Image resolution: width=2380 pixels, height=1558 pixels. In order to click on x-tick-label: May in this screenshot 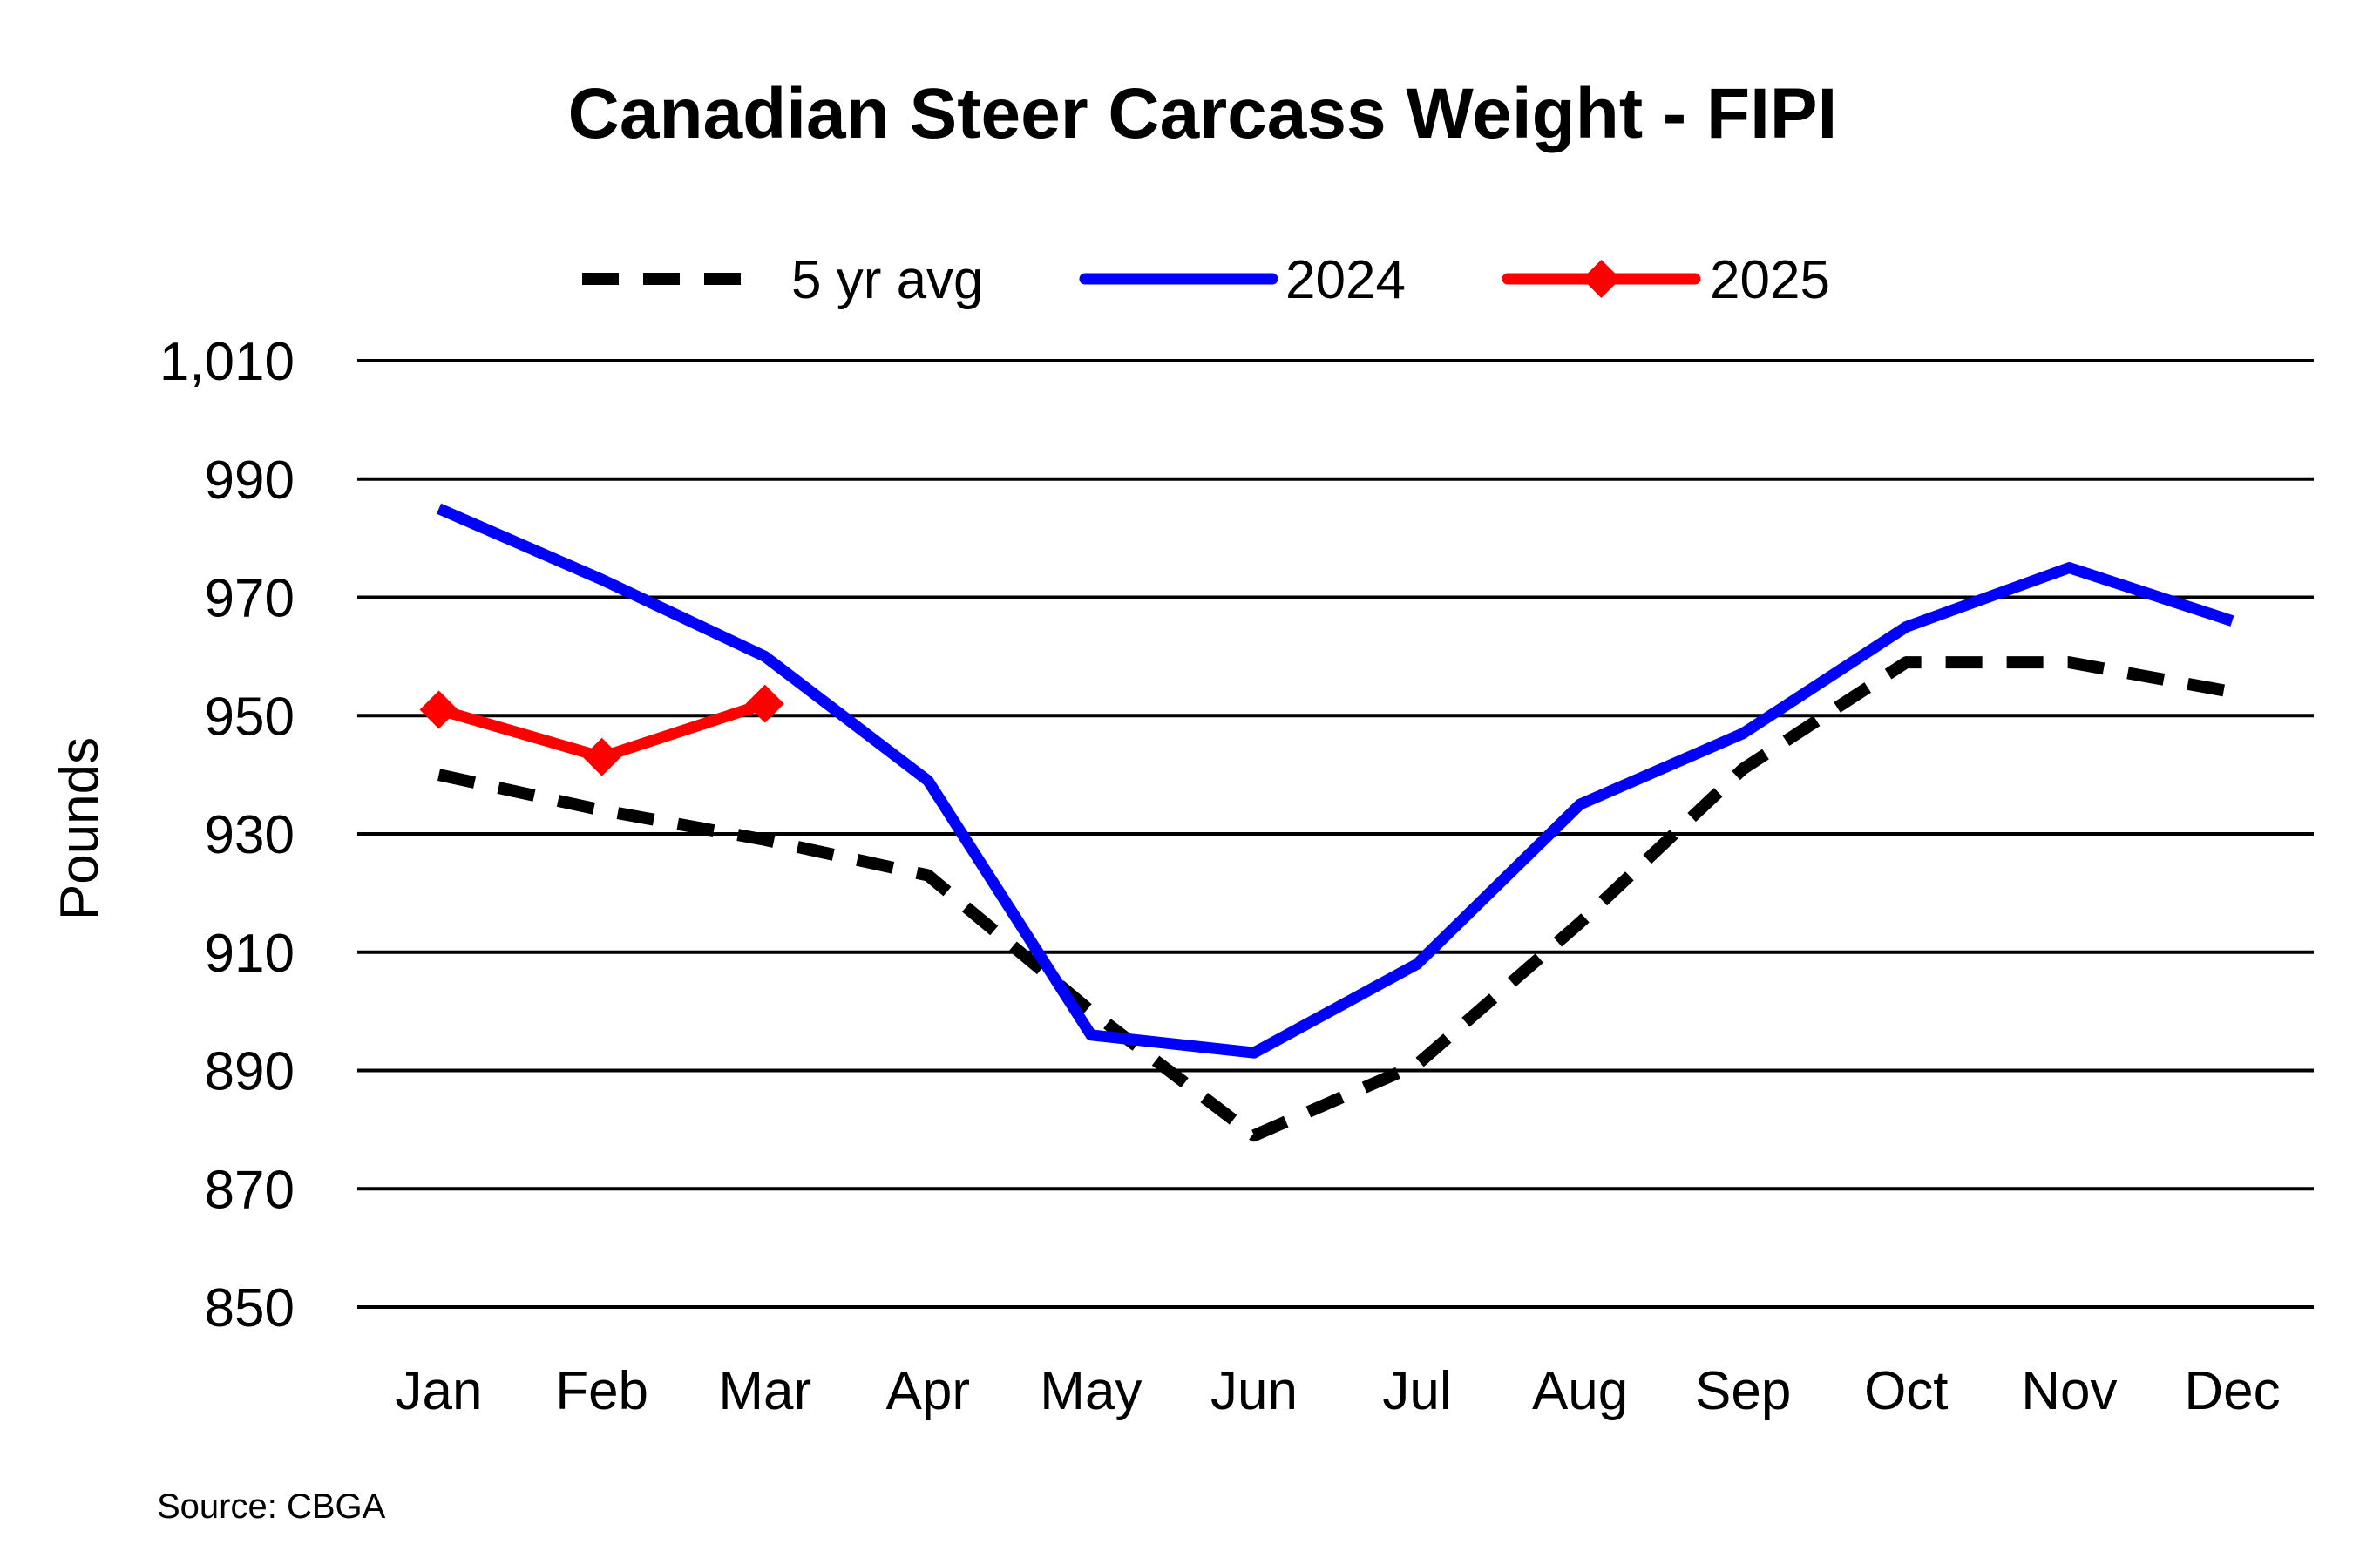, I will do `click(1091, 1391)`.